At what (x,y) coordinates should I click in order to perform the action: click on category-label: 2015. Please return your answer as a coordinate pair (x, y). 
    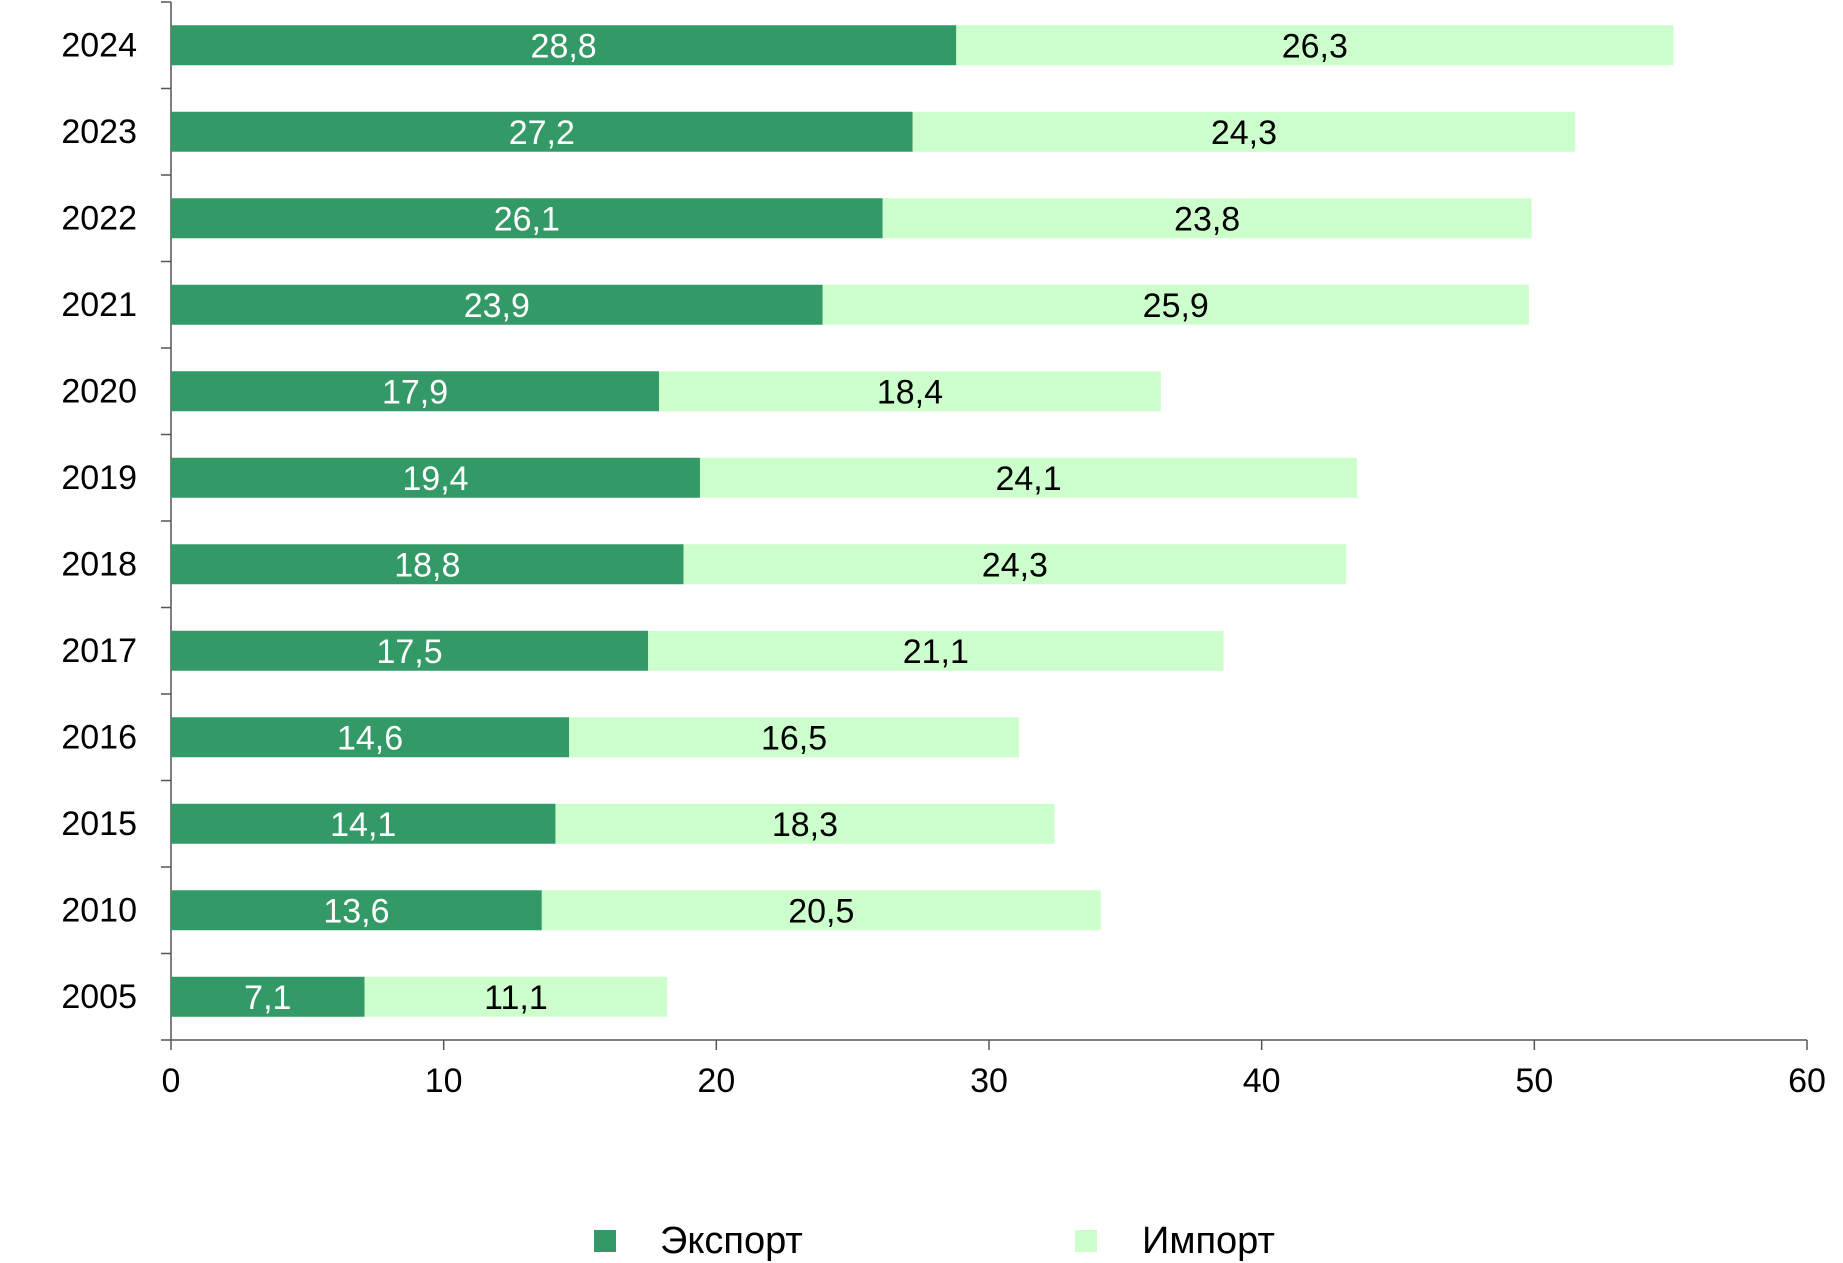
    Looking at the image, I should click on (99, 824).